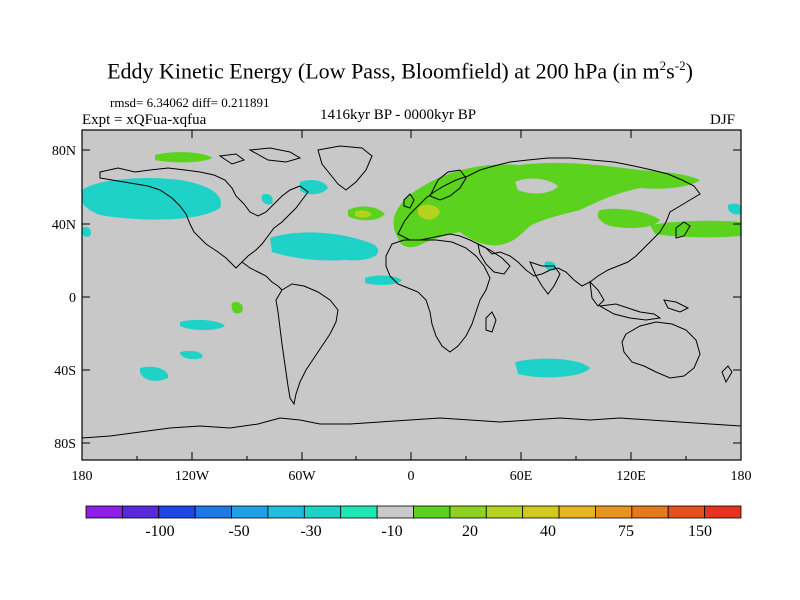  I want to click on lon-tick-label: 120W, so click(192, 476).